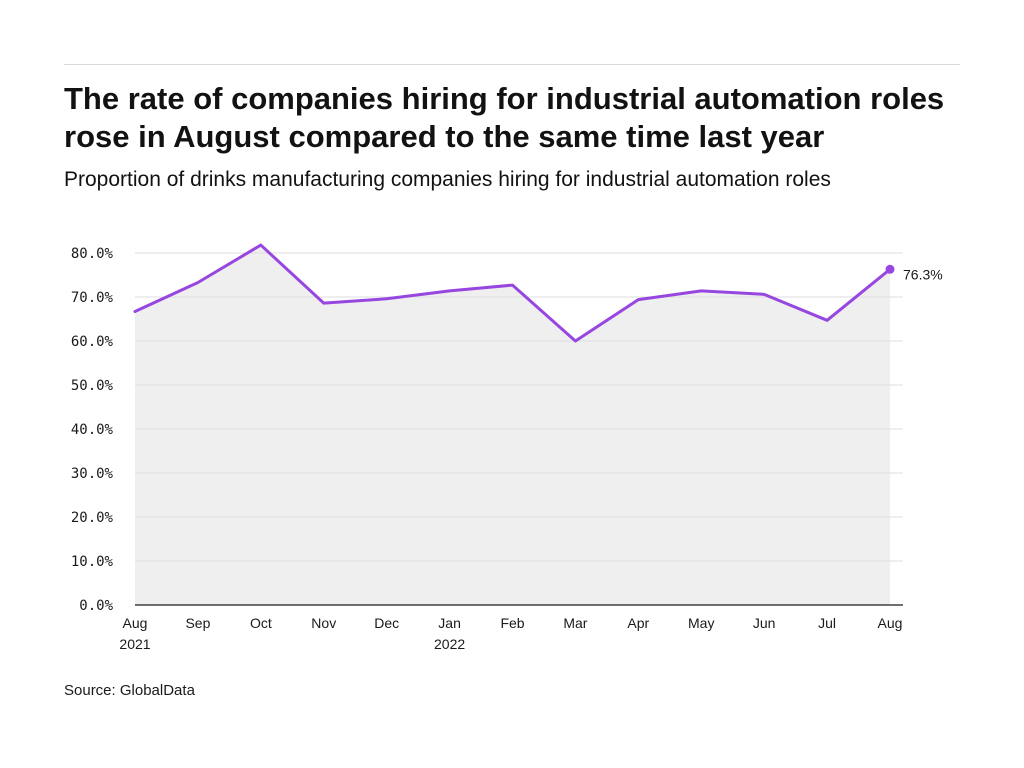 The width and height of the screenshot is (1024, 768). I want to click on x-tick-label: Mar, so click(575, 623).